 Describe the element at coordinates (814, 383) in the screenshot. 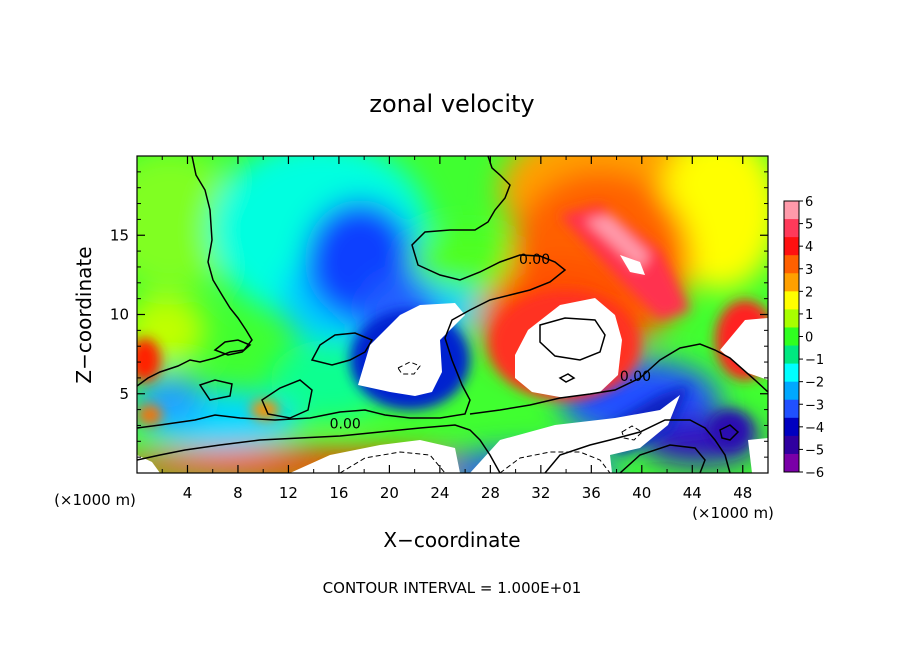

I see `colorbar-tick-label: −2` at that location.